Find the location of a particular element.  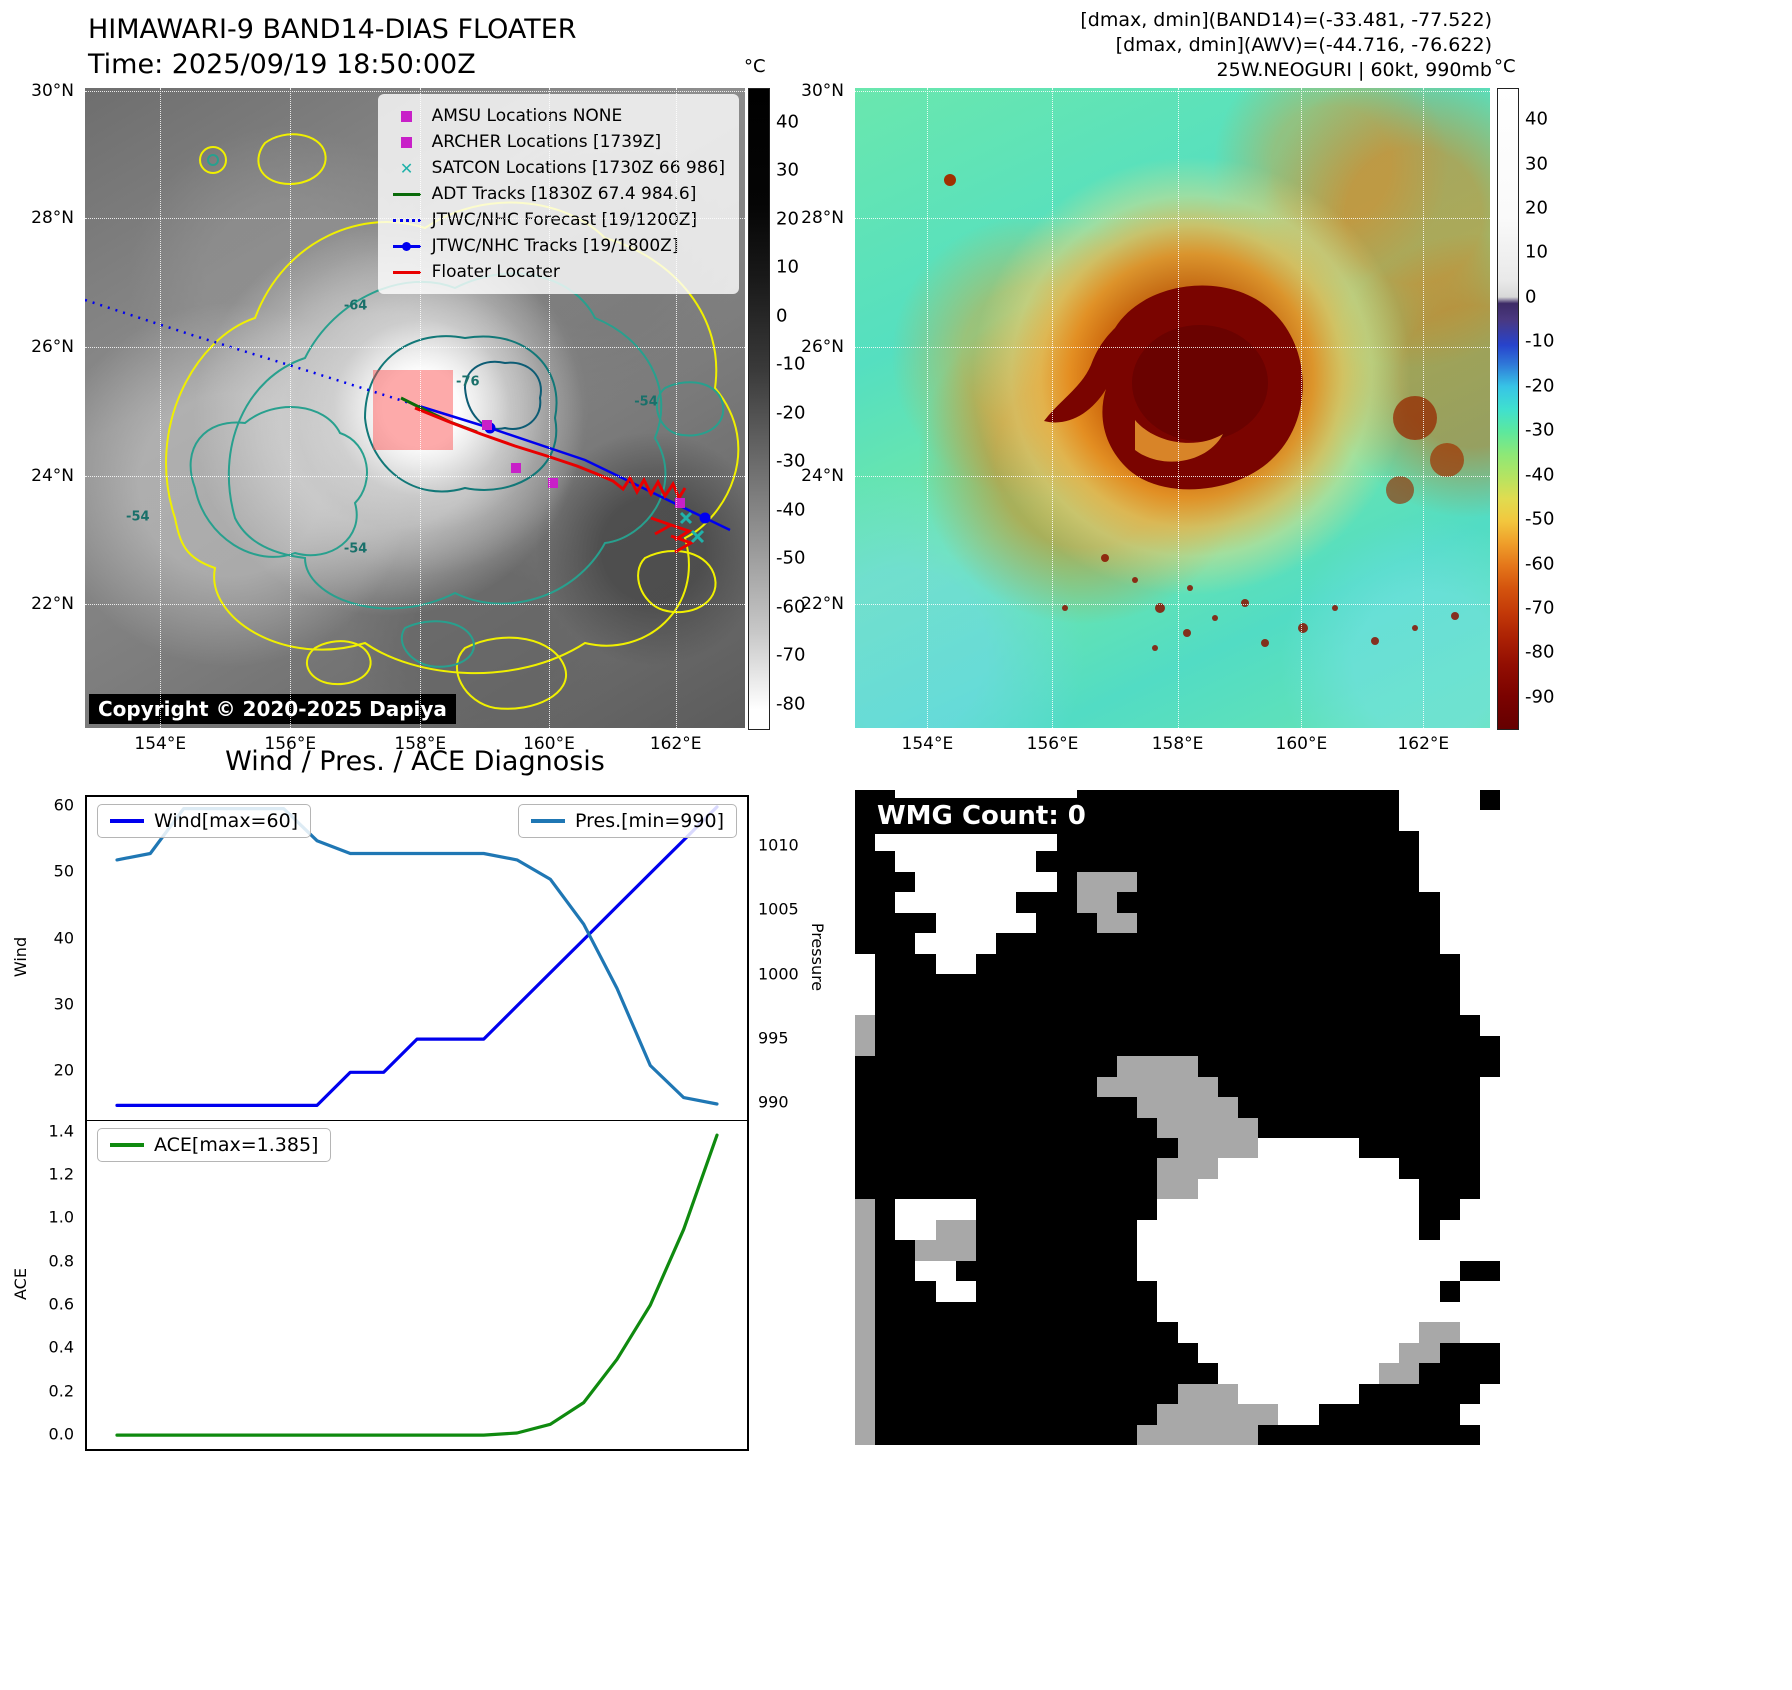

legend-item: Floater Locater is located at coordinates (558, 272).